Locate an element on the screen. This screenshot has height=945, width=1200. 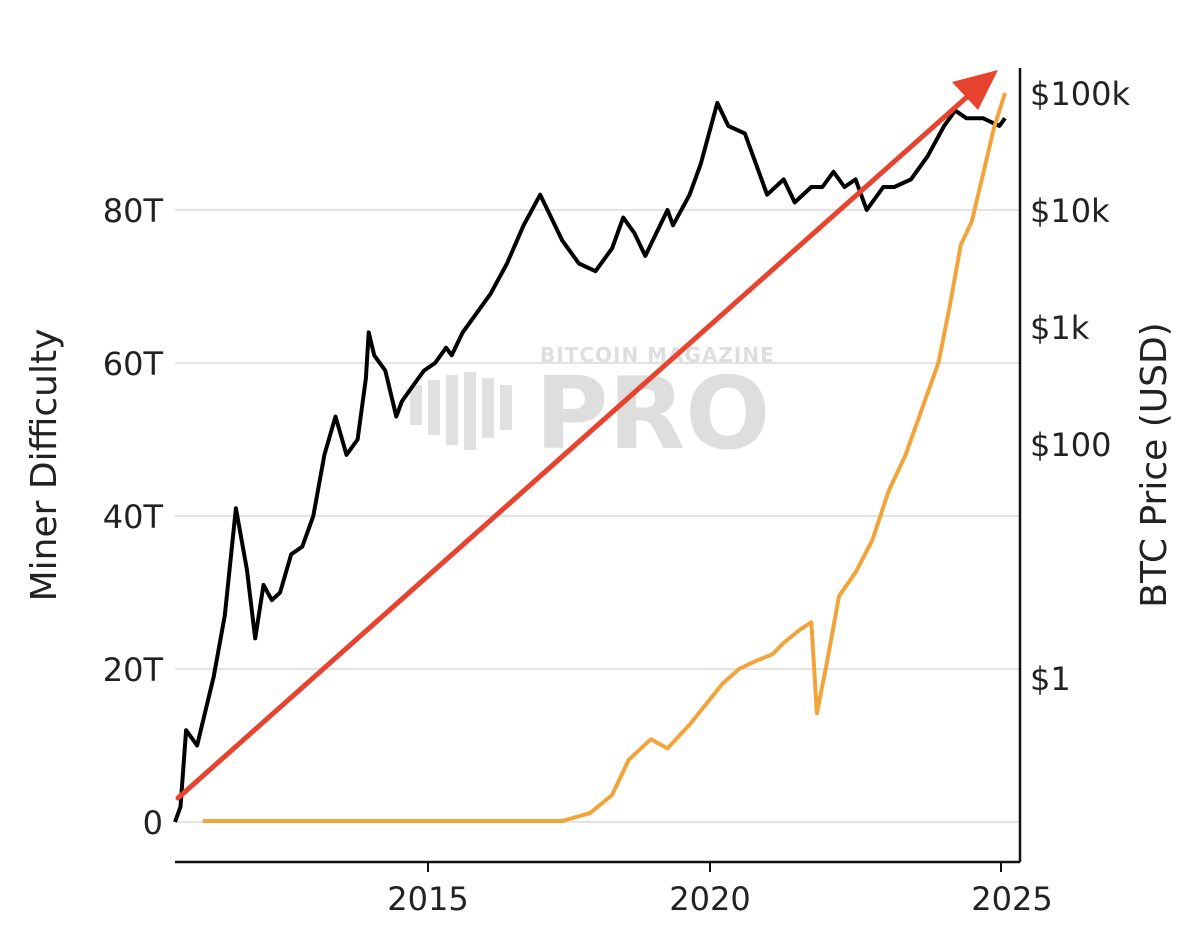
watermark-logo-icon is located at coordinates (461, 411).